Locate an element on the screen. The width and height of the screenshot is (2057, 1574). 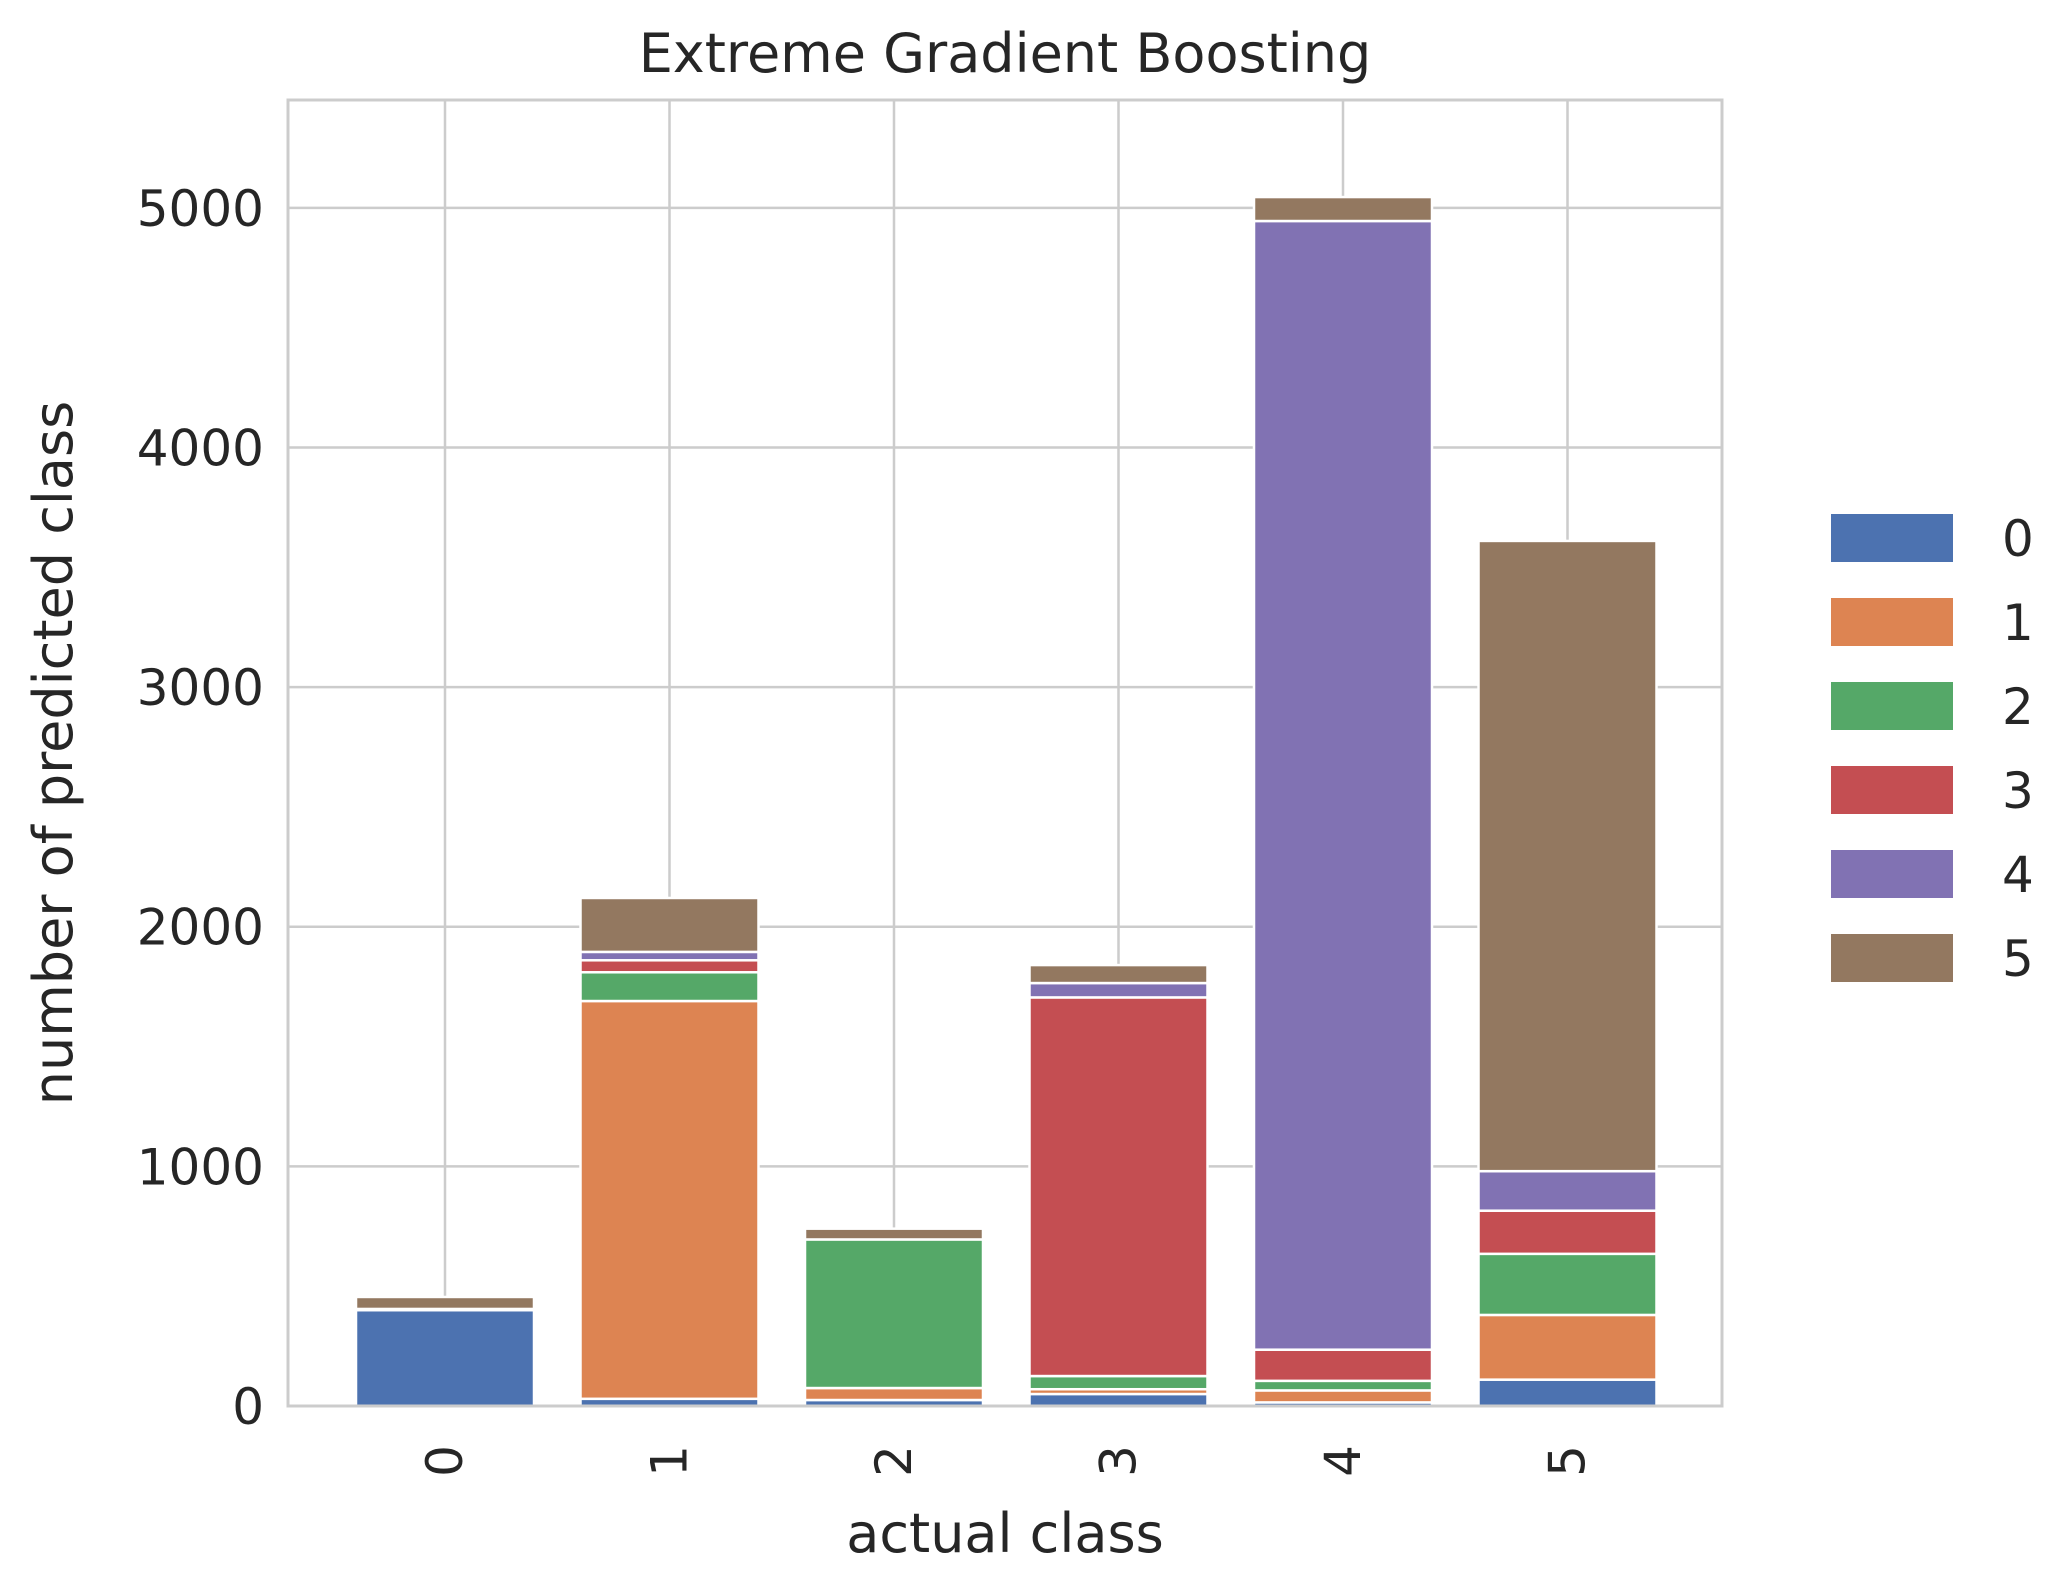
y-tick-label: 2000 is located at coordinates (200, 928).